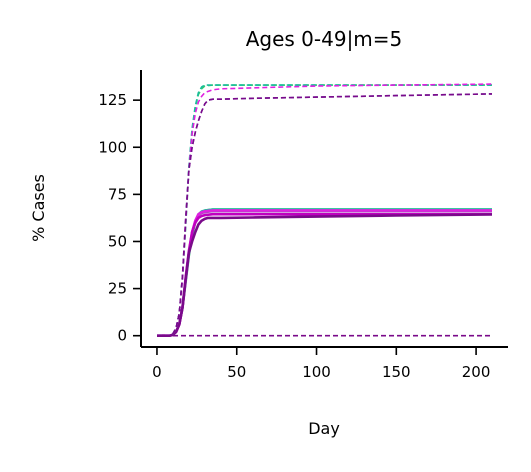  Describe the element at coordinates (236, 372) in the screenshot. I see `x-tick-label: 50` at that location.